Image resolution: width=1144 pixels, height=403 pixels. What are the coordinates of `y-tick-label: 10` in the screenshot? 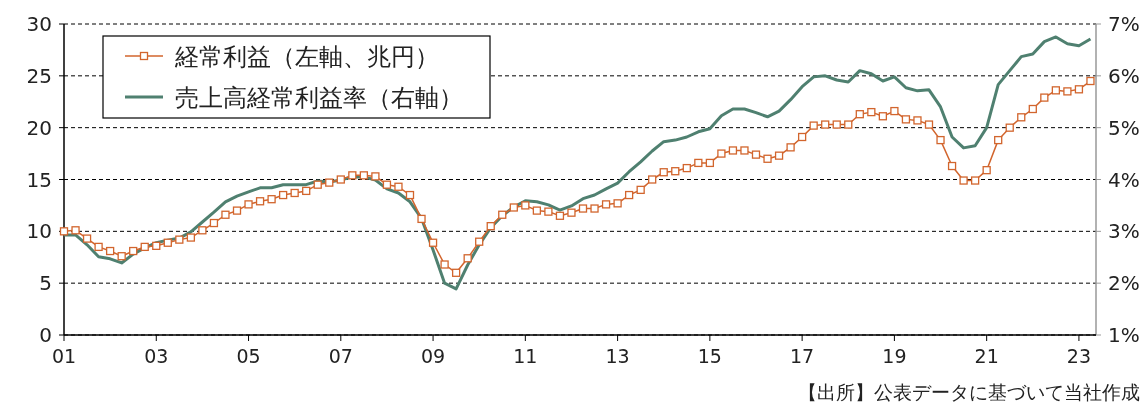 It's located at (39, 231).